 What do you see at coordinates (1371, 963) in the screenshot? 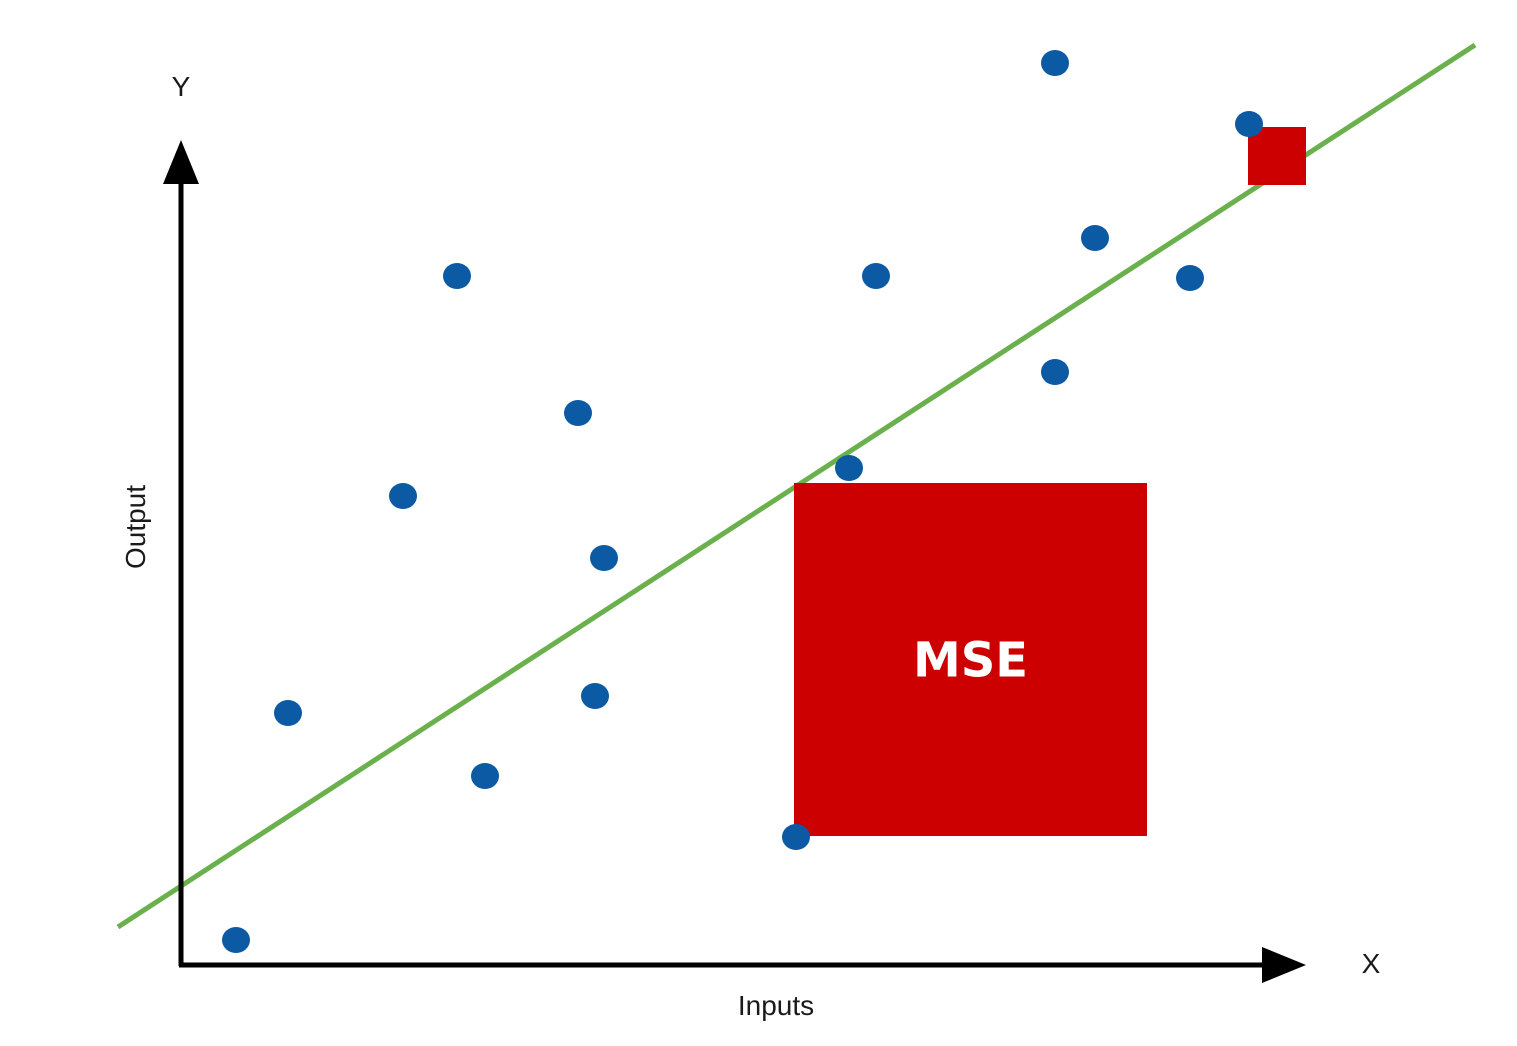
I see `x-axis-letter: X` at bounding box center [1371, 963].